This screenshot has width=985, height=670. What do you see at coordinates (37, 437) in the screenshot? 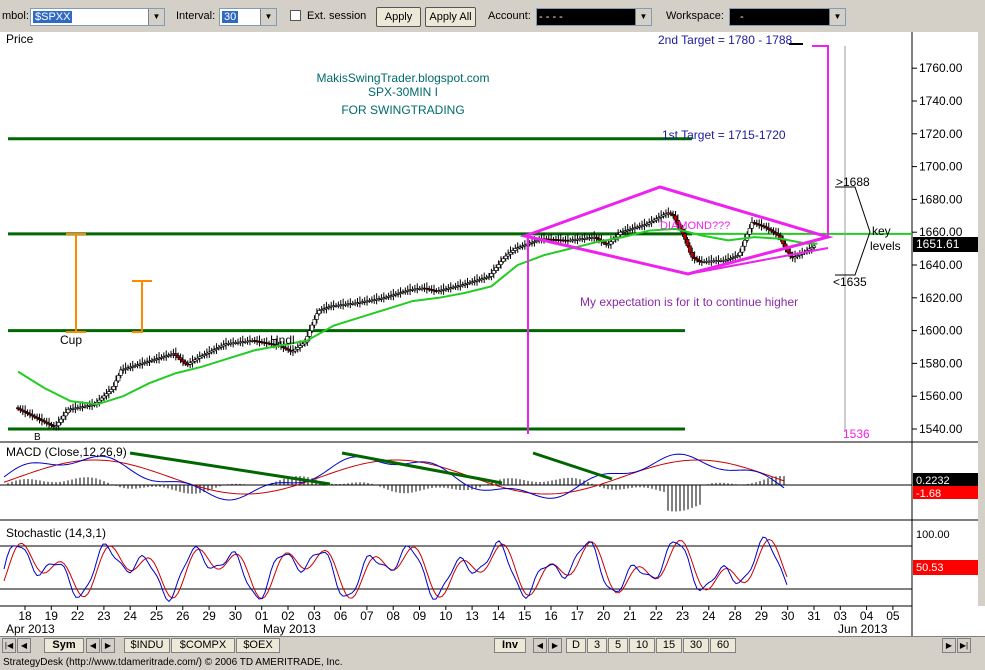
I see `annotation-breakout: B` at bounding box center [37, 437].